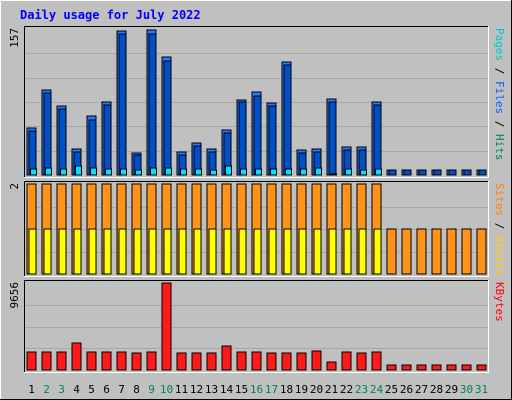 The image size is (512, 400). Describe the element at coordinates (301, 389) in the screenshot. I see `x-tick-label: 19` at that location.